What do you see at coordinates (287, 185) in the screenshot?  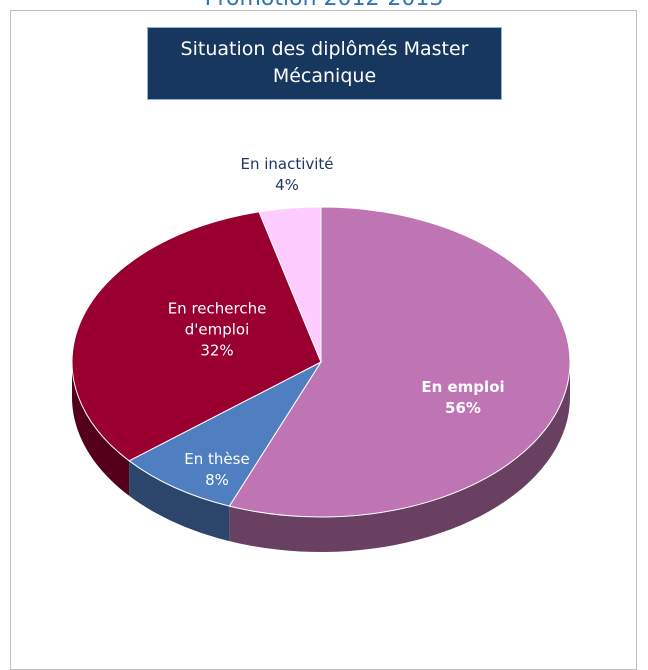 I see `value-label: 4%` at bounding box center [287, 185].